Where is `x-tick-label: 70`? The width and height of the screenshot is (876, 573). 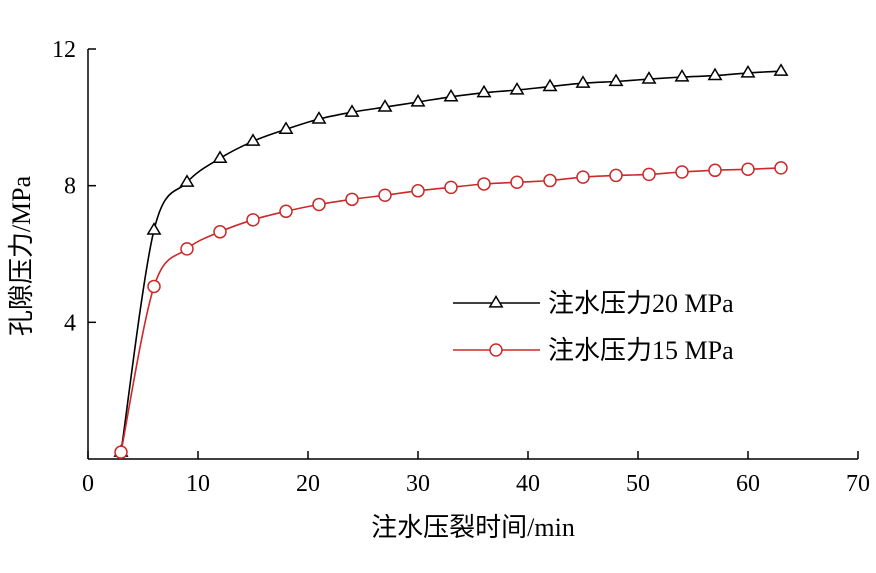 x-tick-label: 70 is located at coordinates (858, 484).